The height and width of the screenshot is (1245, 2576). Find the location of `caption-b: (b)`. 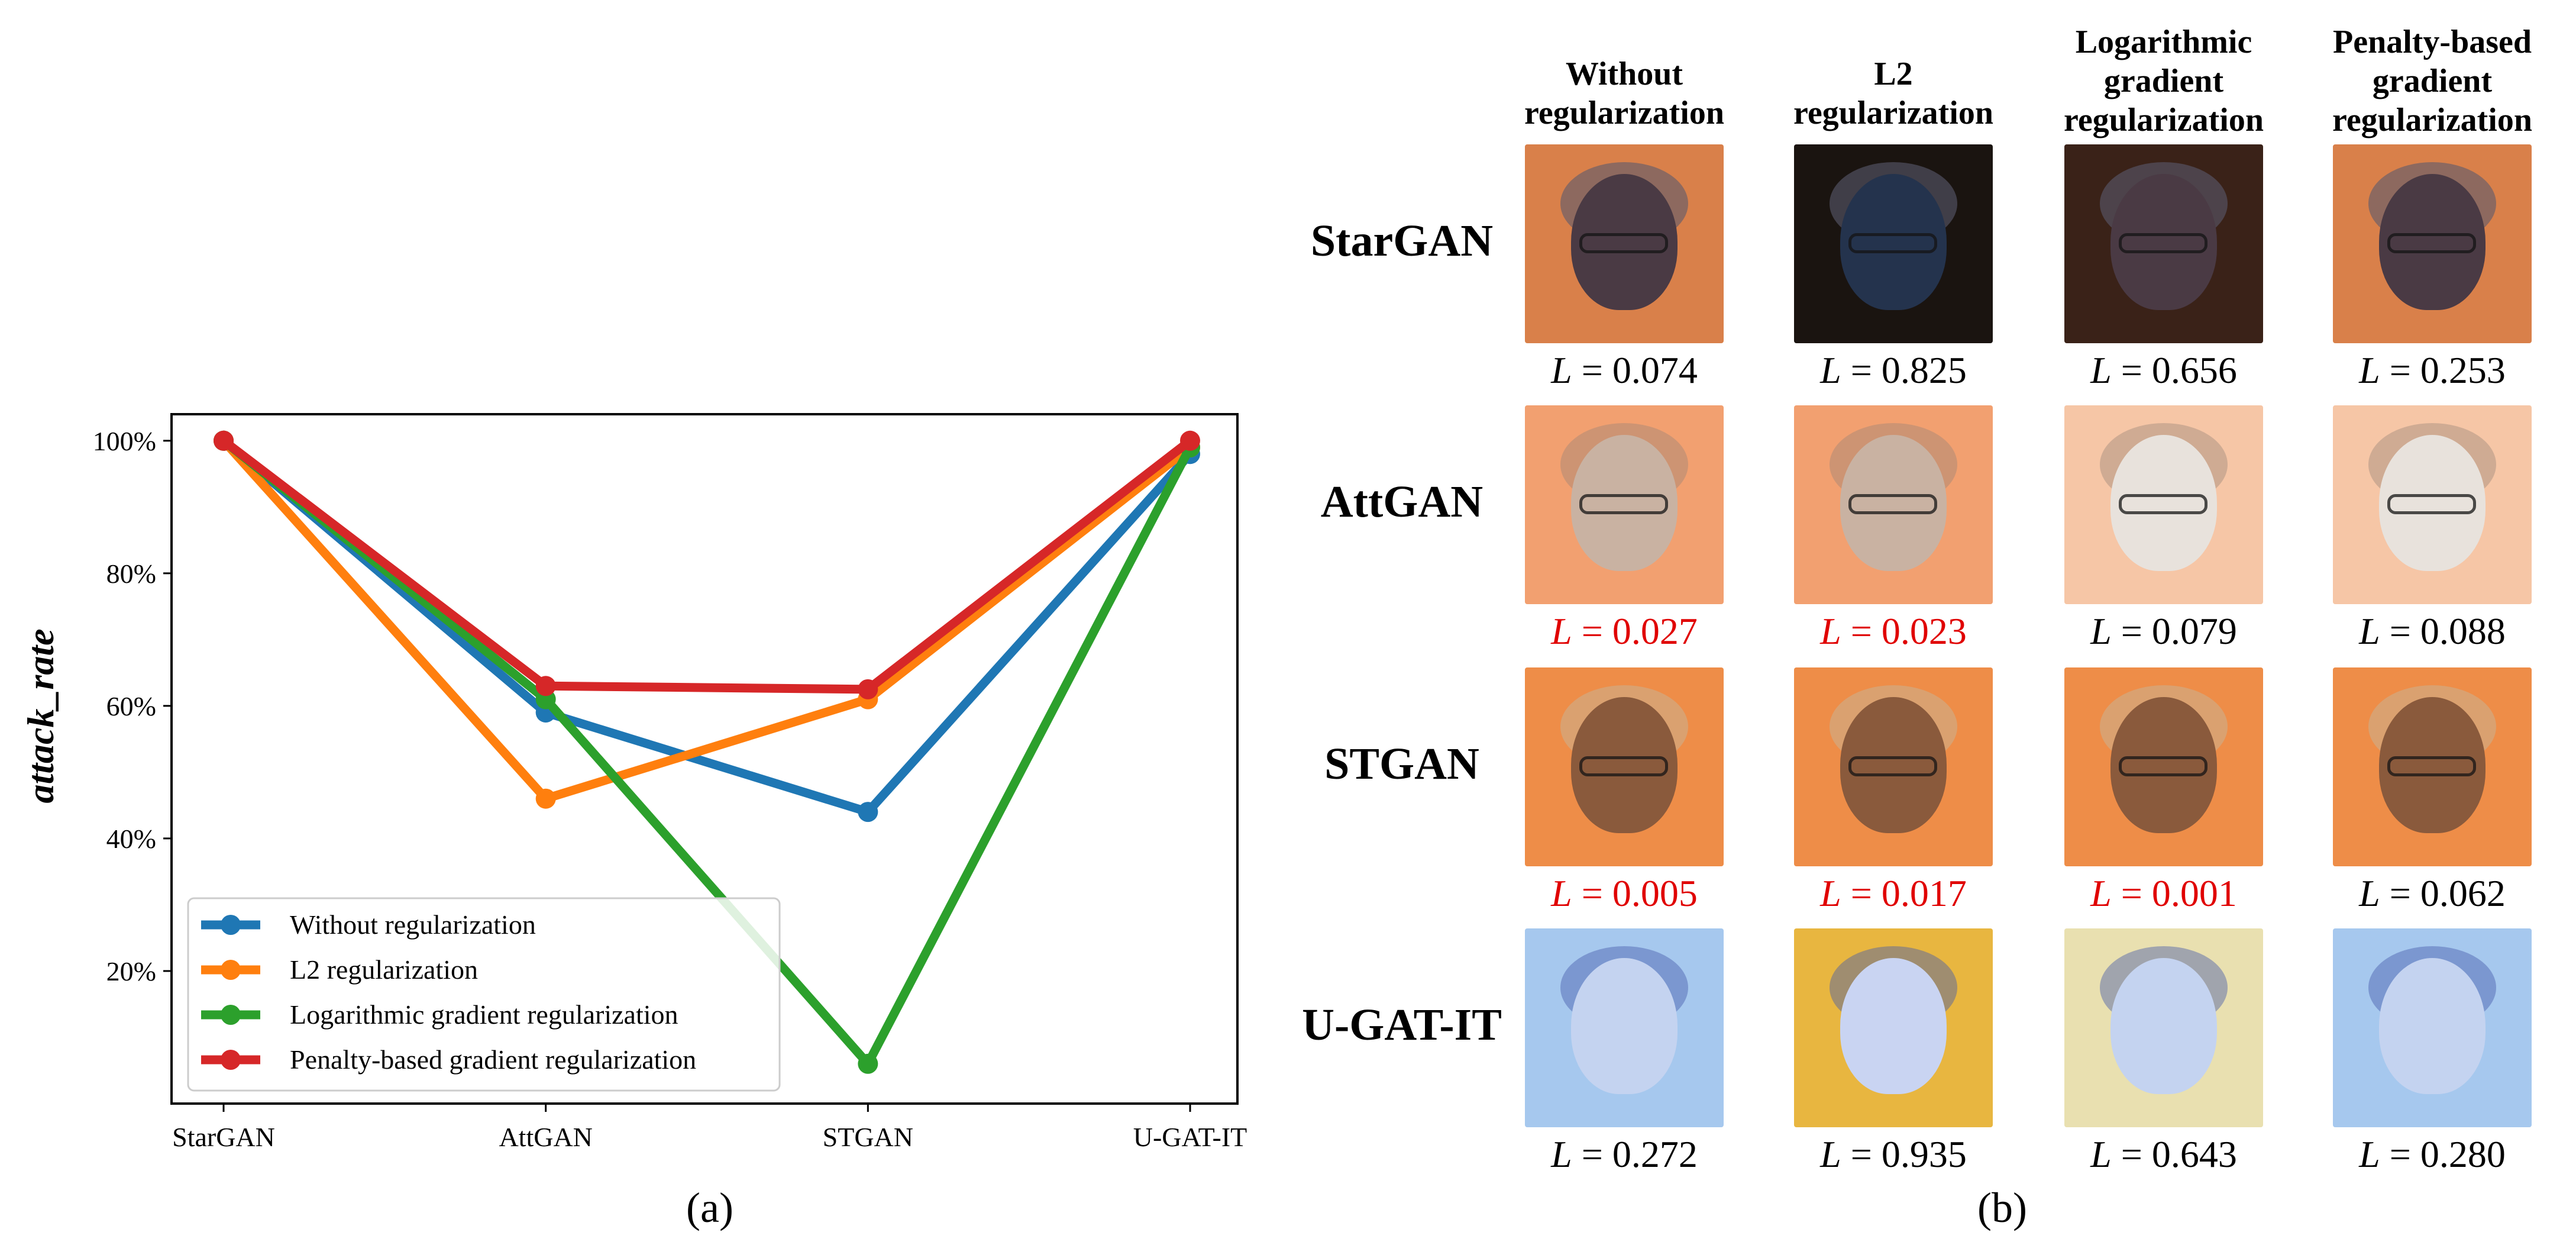

caption-b: (b) is located at coordinates (2002, 1207).